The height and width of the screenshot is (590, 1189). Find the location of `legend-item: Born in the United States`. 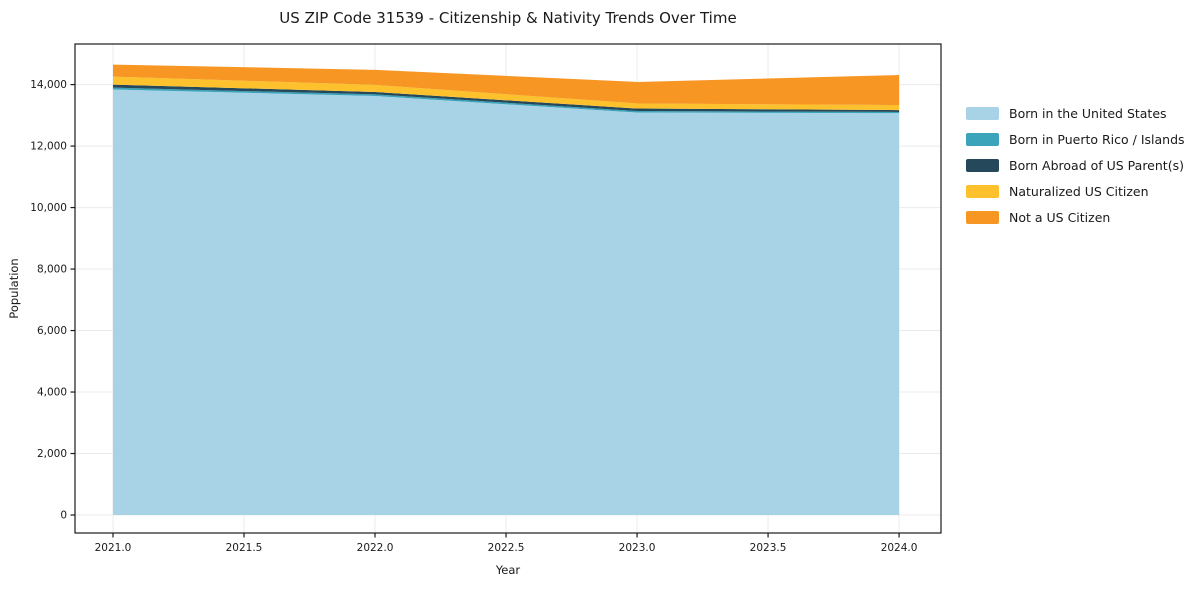

legend-item: Born in the United States is located at coordinates (1075, 113).